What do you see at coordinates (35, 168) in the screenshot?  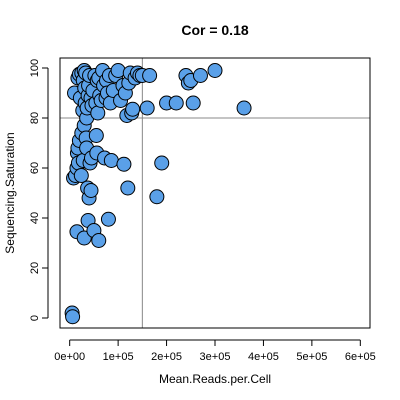 I see `y-tick-label: 60` at bounding box center [35, 168].